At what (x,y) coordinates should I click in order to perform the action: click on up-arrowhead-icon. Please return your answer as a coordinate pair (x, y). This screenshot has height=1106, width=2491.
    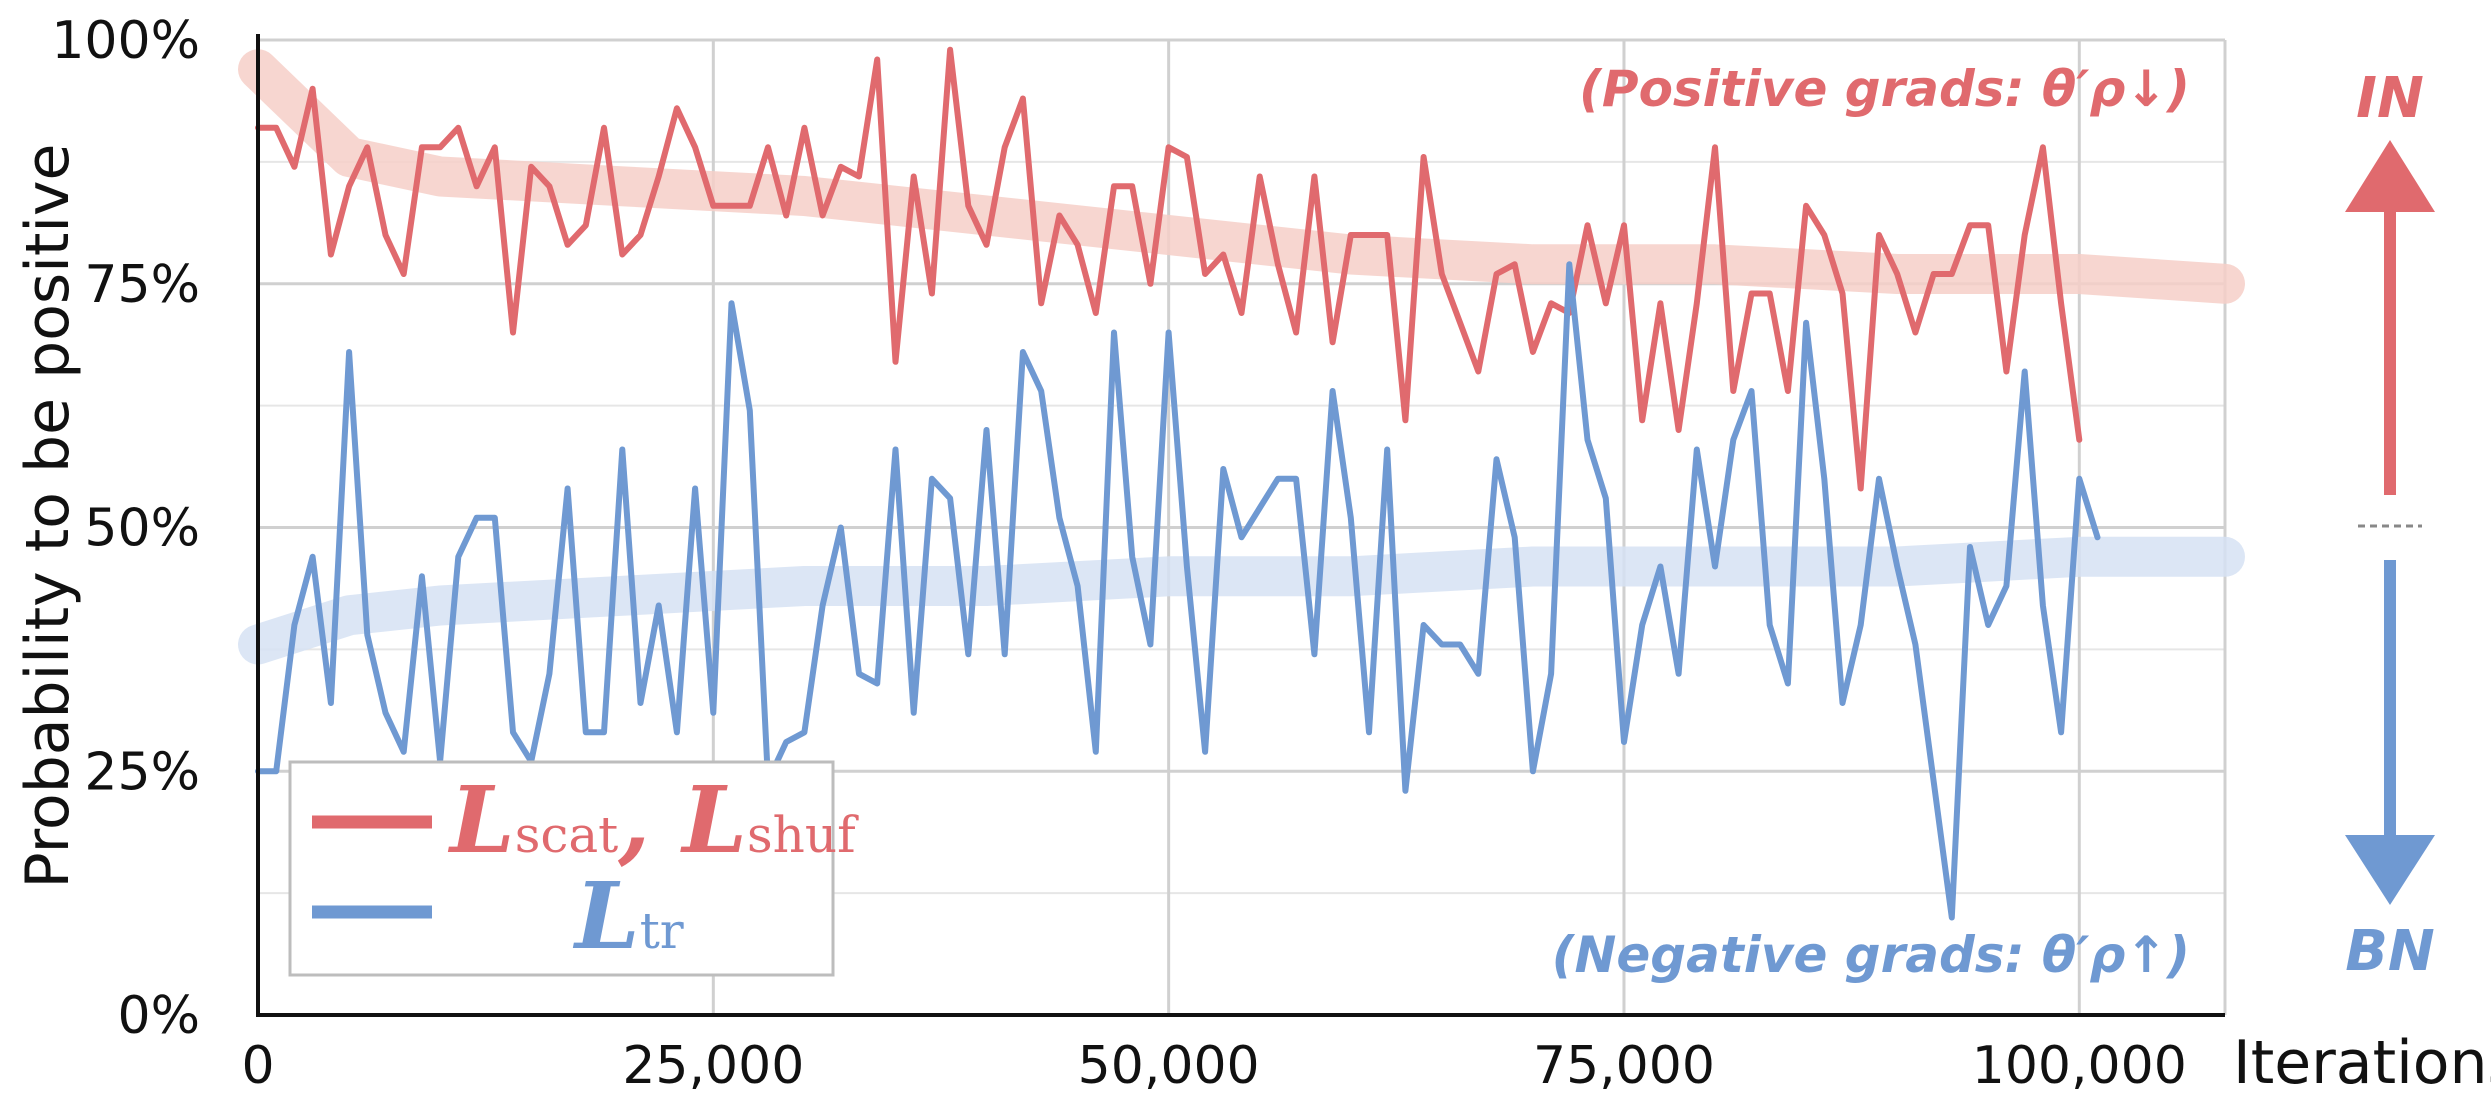
    Looking at the image, I should click on (2390, 176).